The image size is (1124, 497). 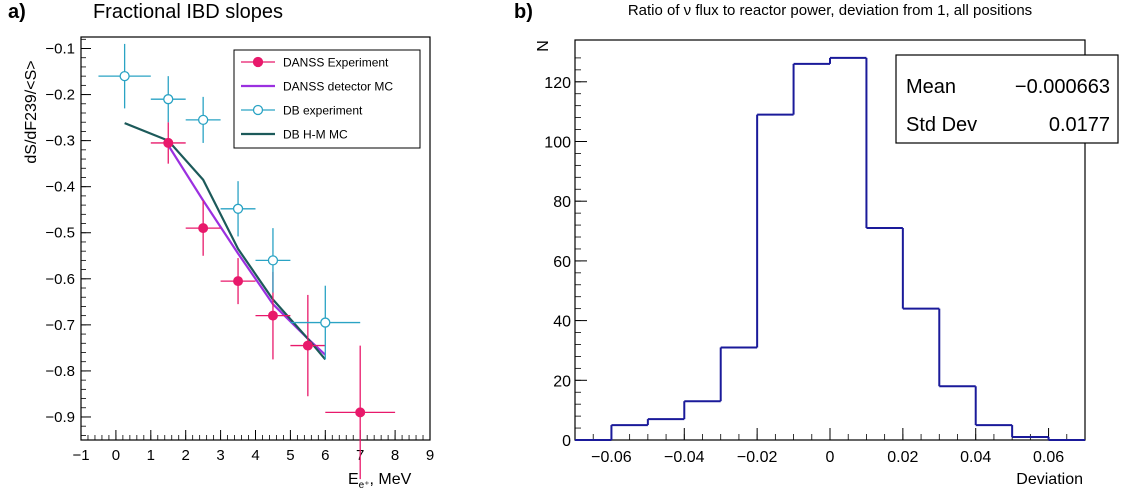 I want to click on panel-a-mc-lines, so click(x=225, y=241).